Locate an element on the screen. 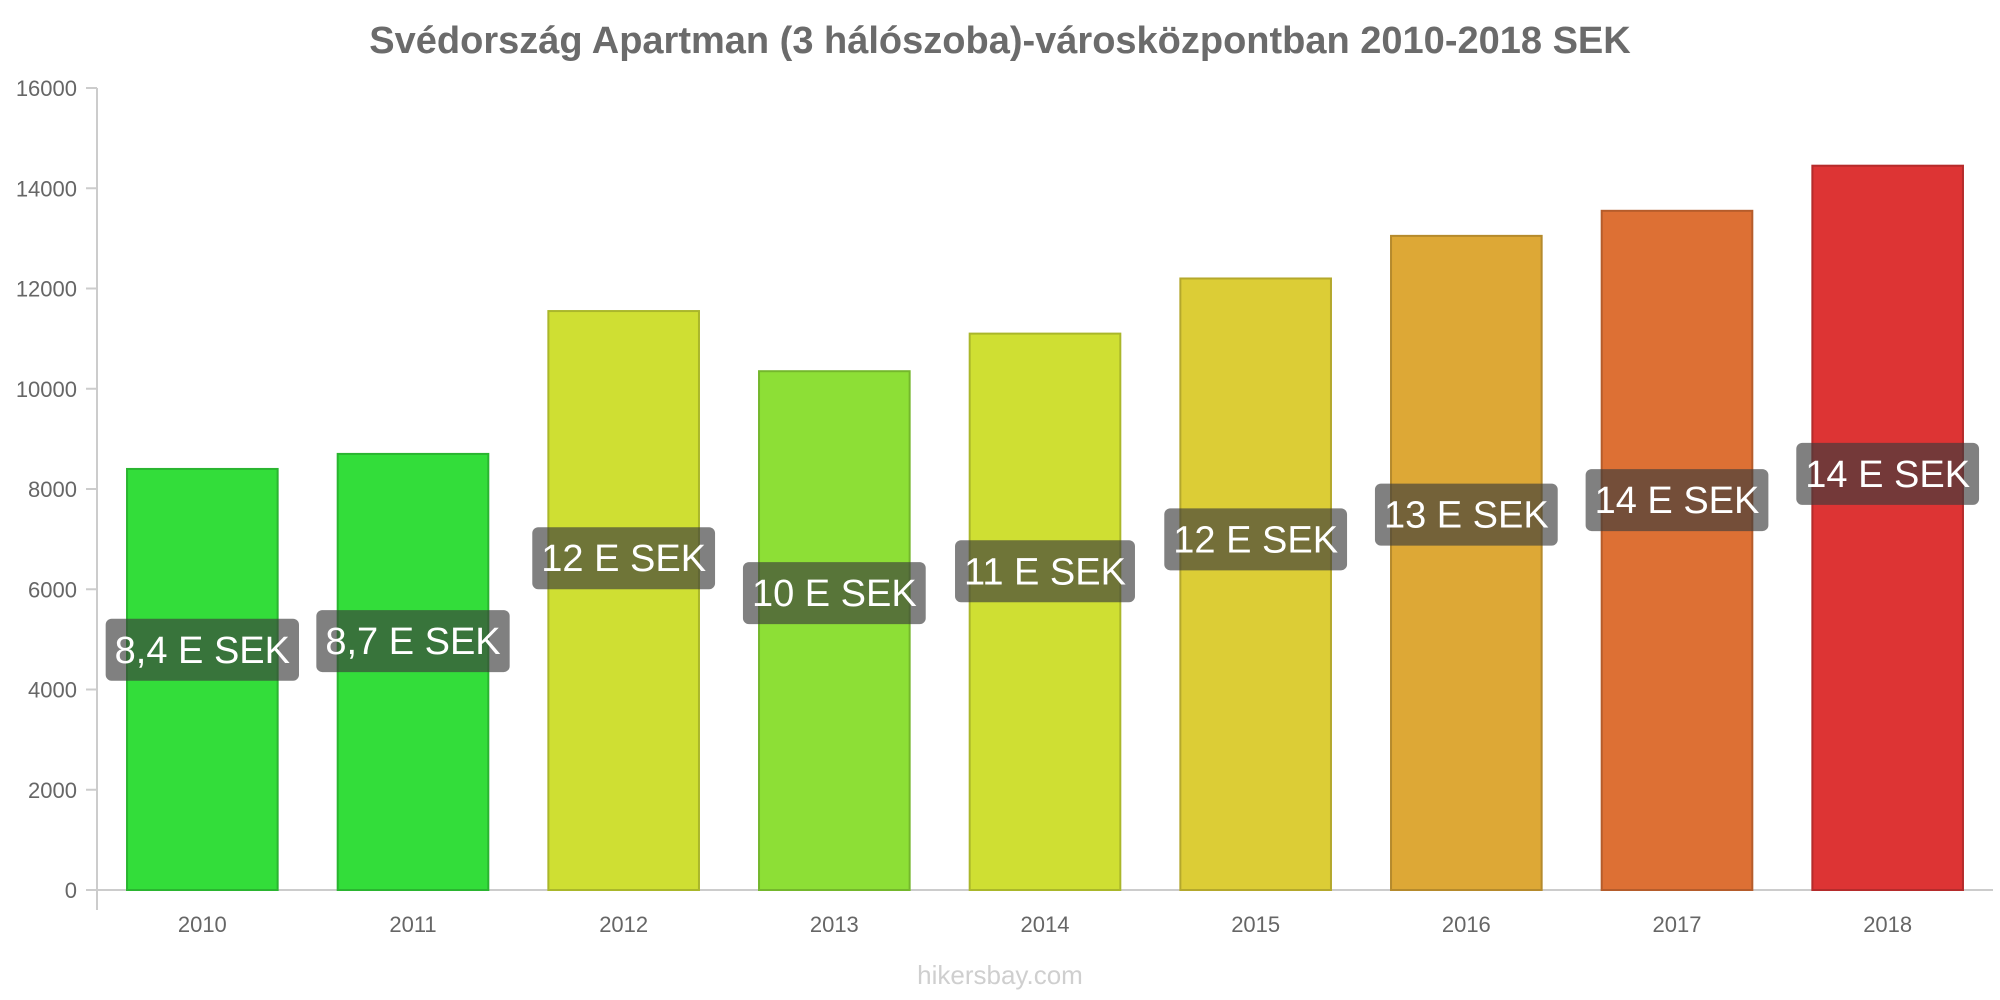  data-label-2017: 14 E SEK is located at coordinates (1677, 500).